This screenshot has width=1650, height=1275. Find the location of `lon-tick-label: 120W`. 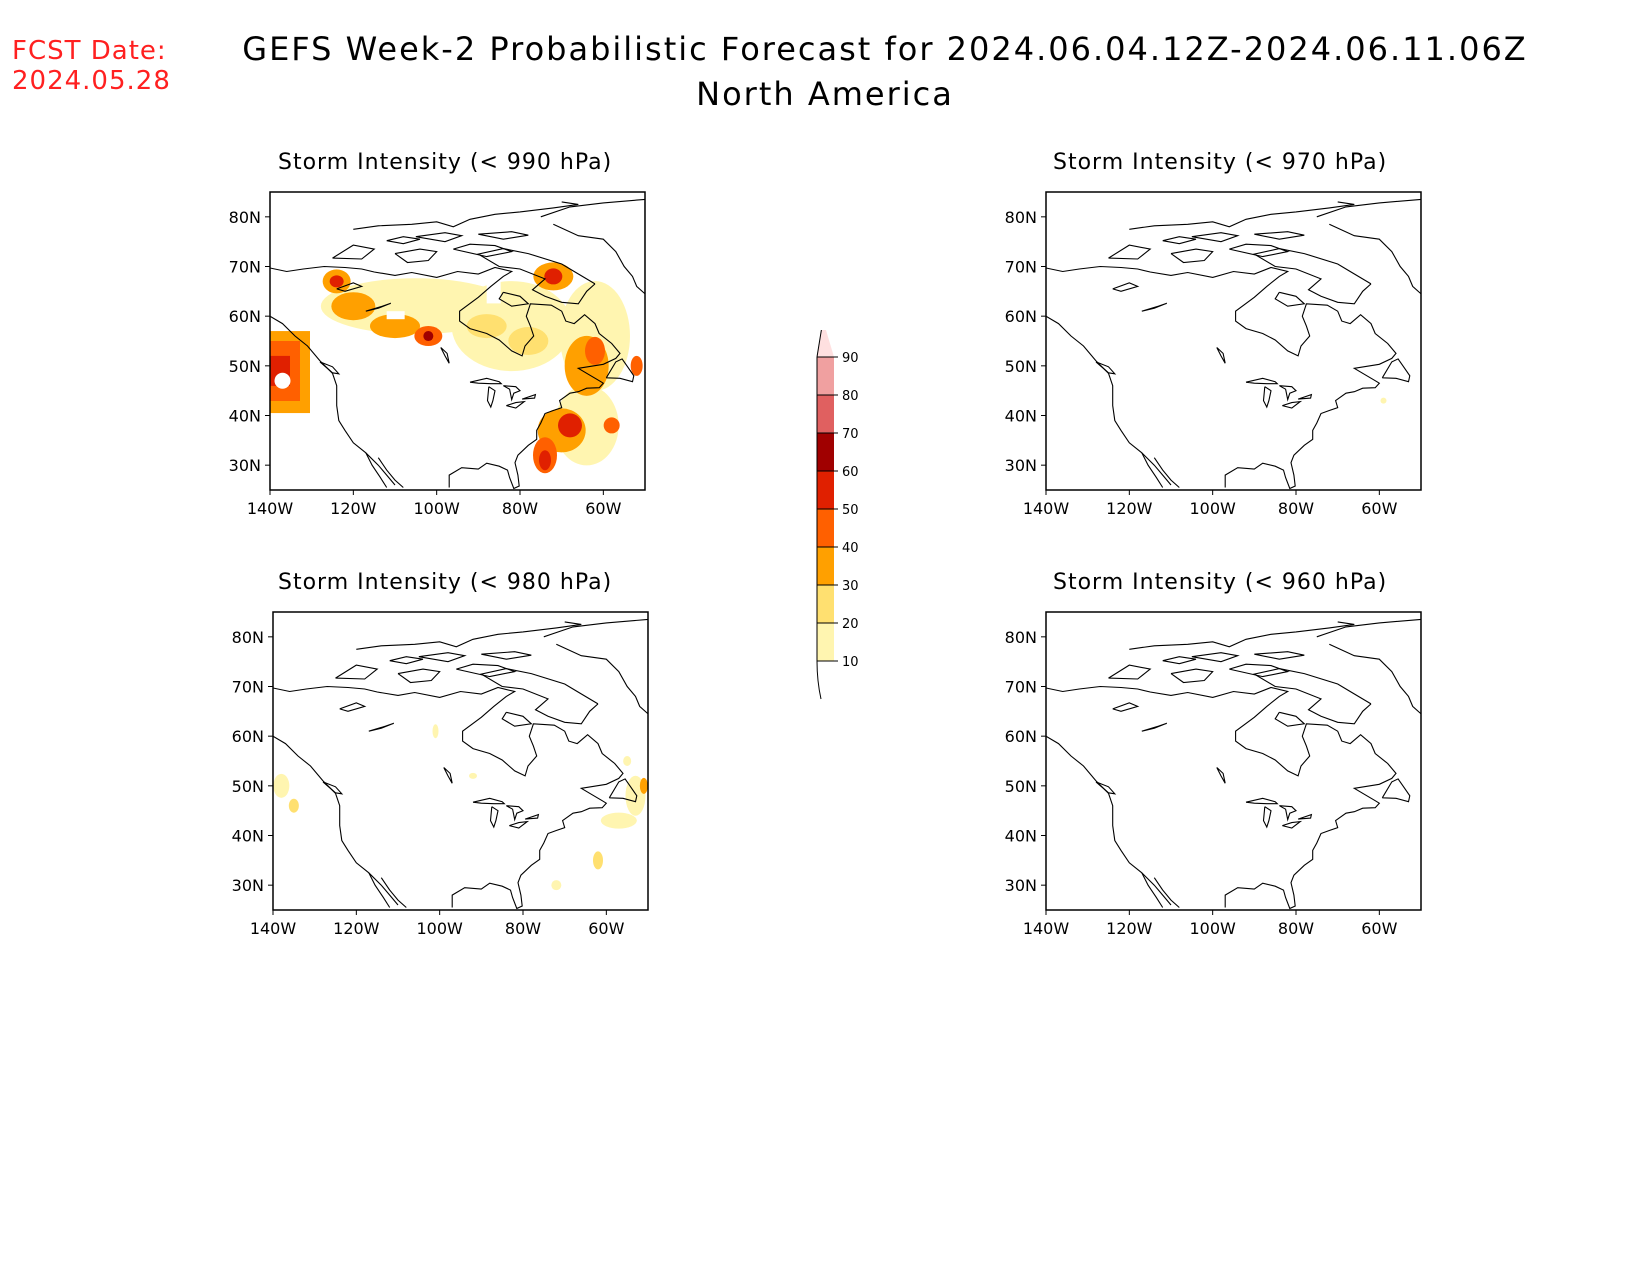

lon-tick-label: 120W is located at coordinates (353, 508).